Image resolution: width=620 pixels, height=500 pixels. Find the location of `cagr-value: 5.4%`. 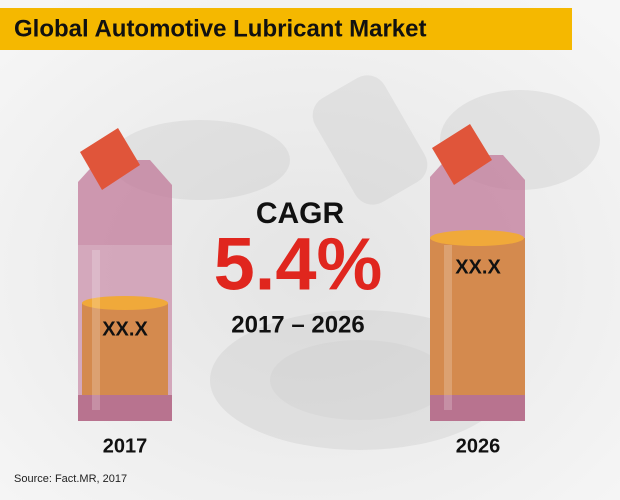

cagr-value: 5.4% is located at coordinates (298, 264).